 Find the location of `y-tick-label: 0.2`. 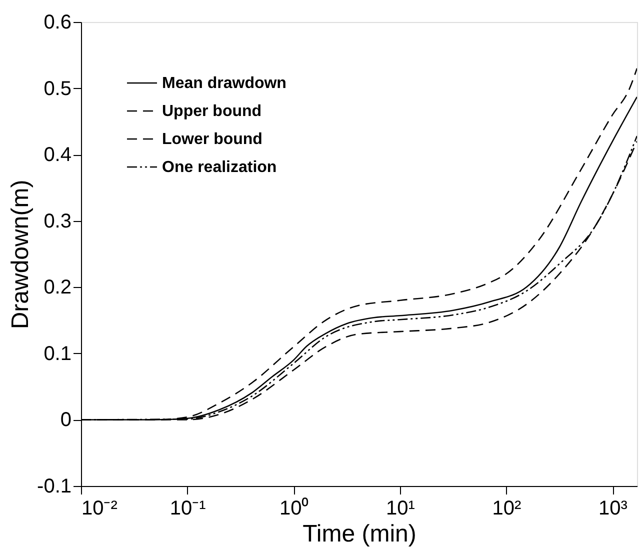

y-tick-label: 0.2 is located at coordinates (58, 287).